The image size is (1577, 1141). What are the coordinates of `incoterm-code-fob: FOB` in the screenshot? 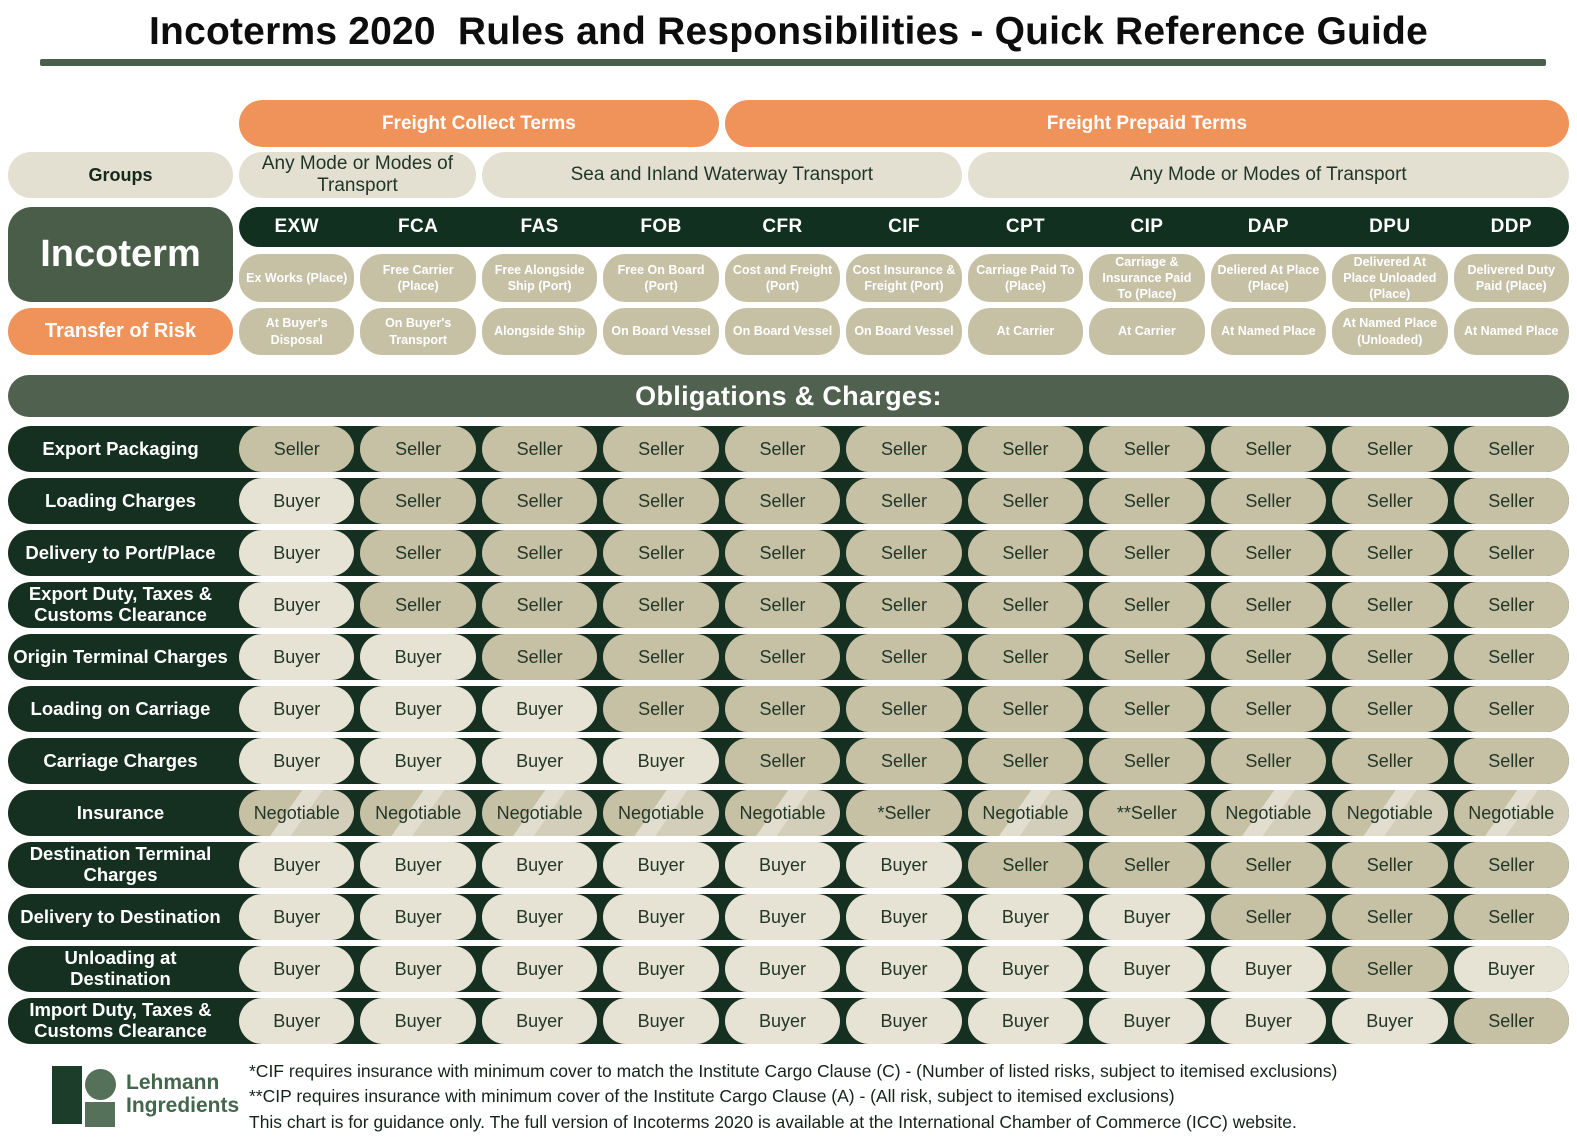 It's located at (661, 226).